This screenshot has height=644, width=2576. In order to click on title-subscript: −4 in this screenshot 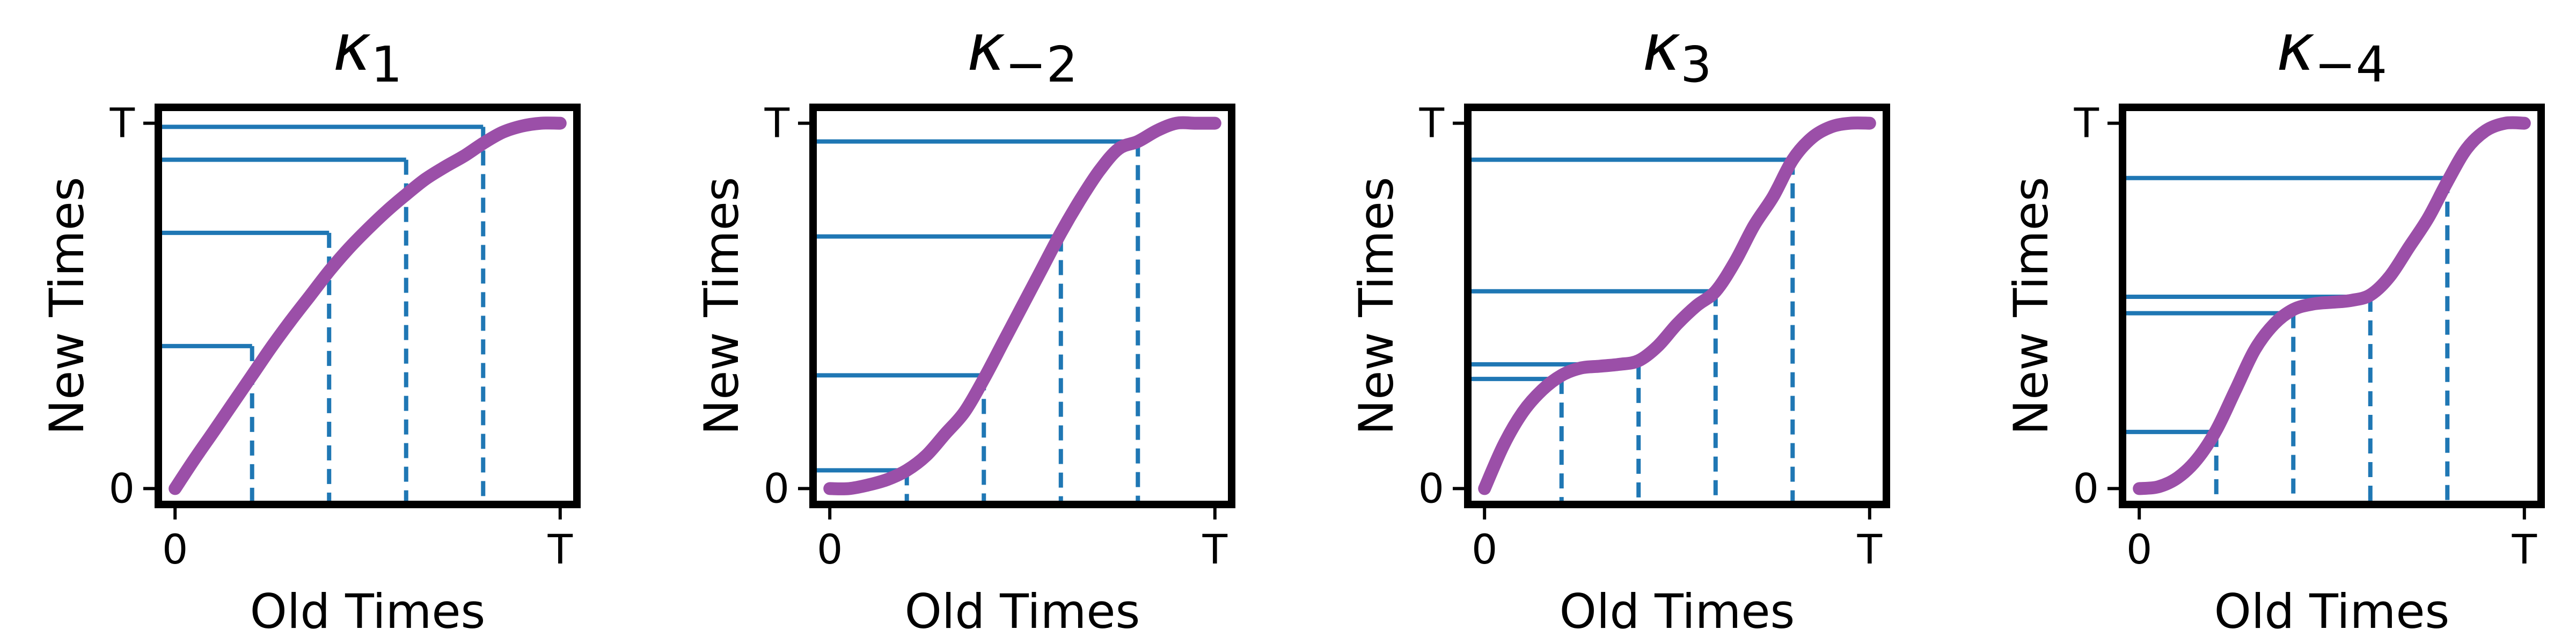, I will do `click(2351, 64)`.